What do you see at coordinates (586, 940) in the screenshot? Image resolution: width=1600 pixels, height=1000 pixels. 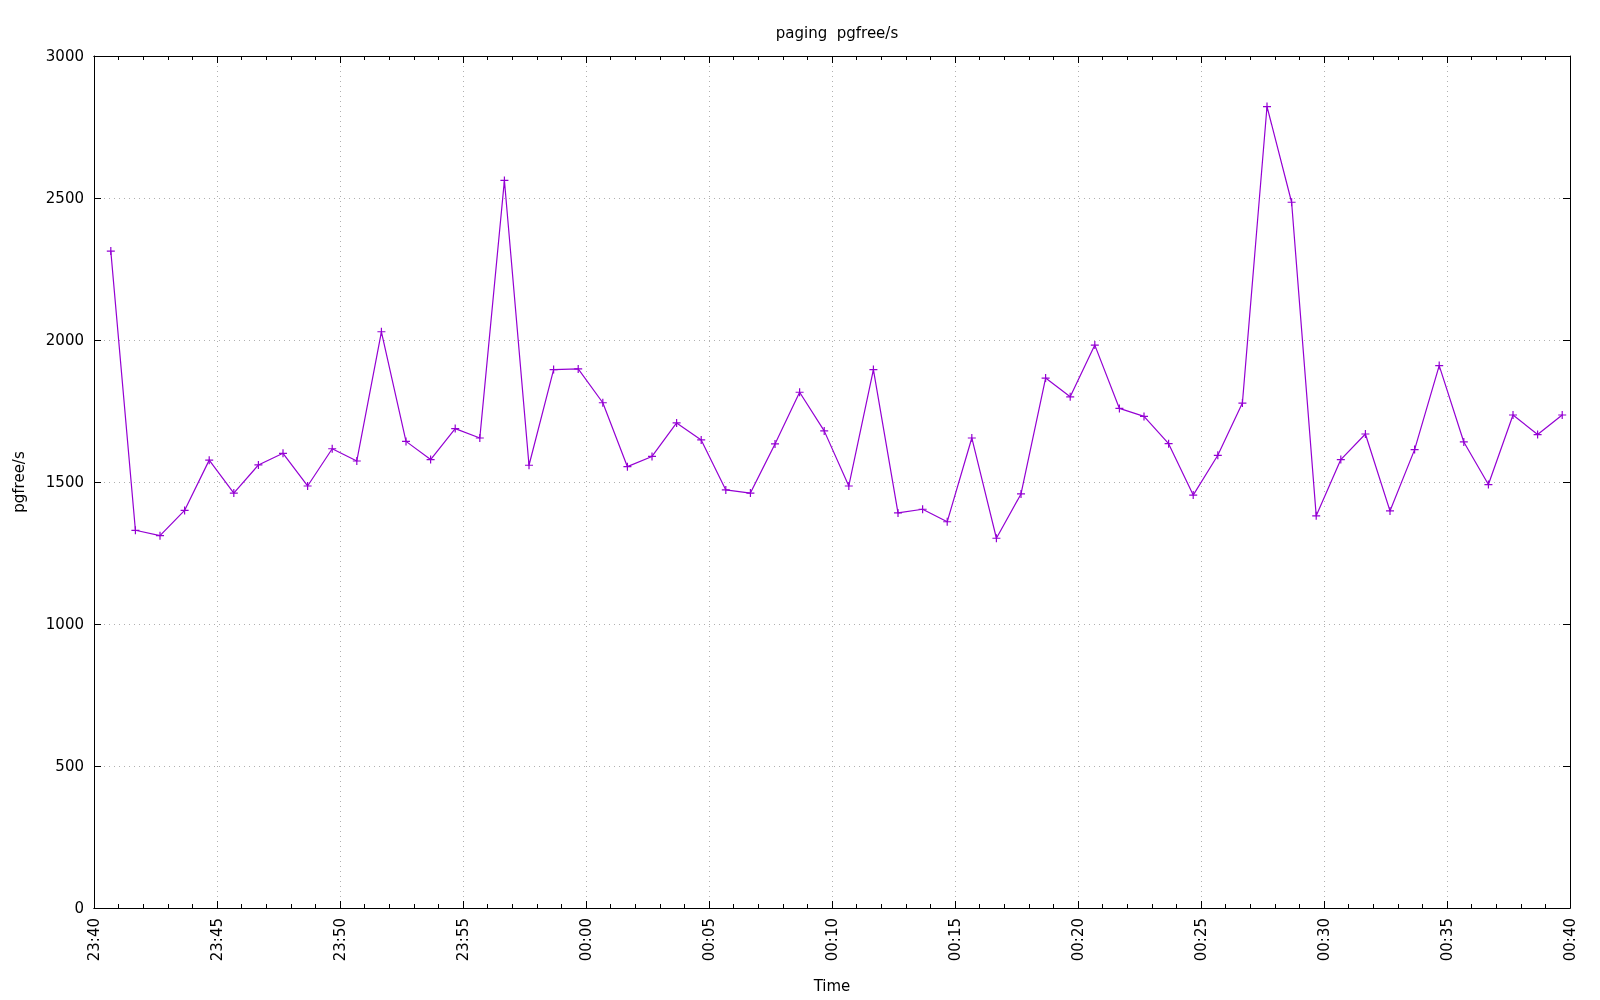 I see `x-tick-label: 00:00` at bounding box center [586, 940].